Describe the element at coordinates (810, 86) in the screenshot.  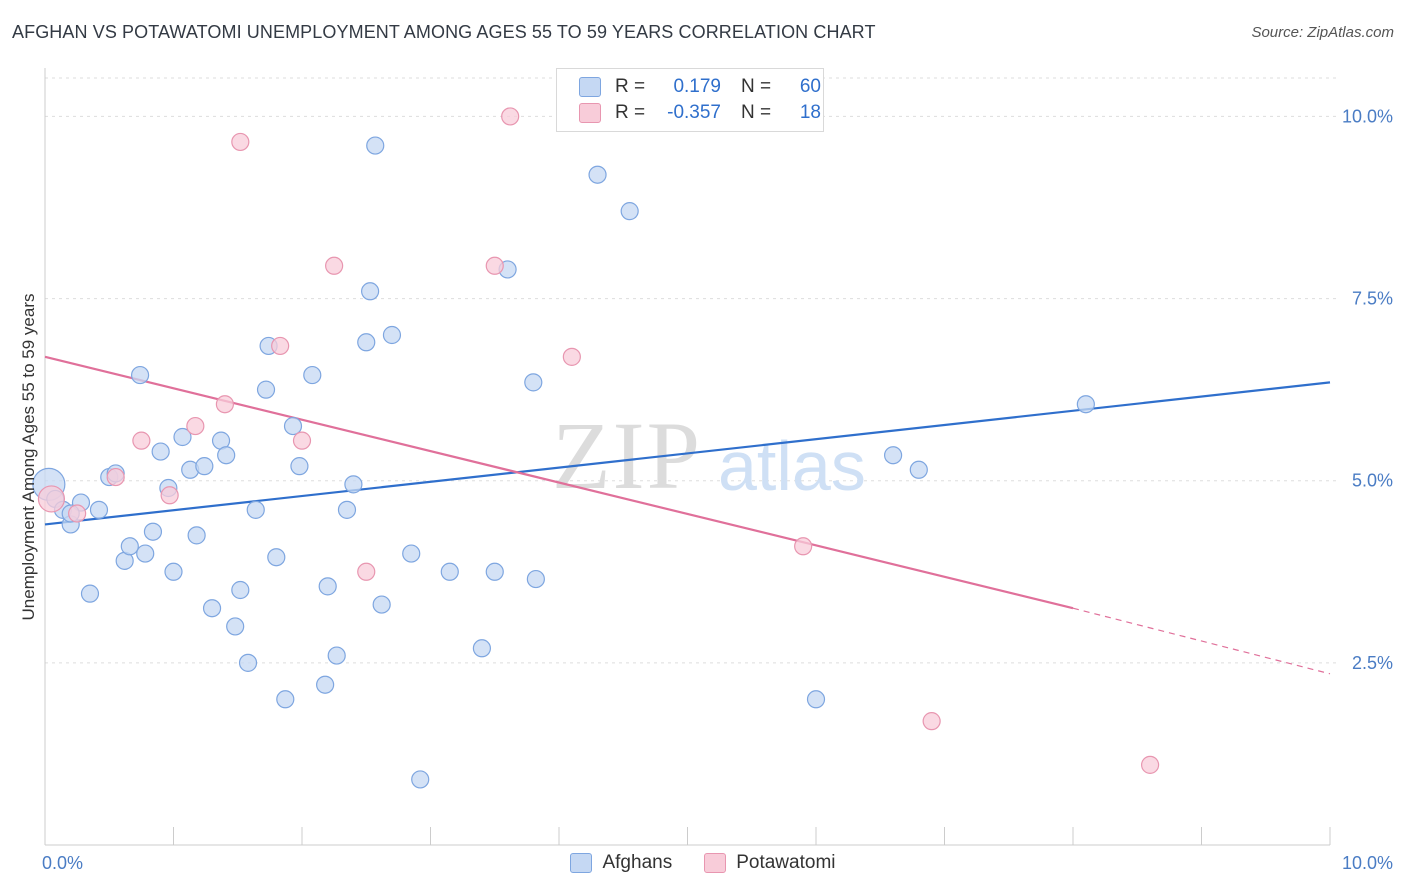
I see `n-value: 60` at that location.